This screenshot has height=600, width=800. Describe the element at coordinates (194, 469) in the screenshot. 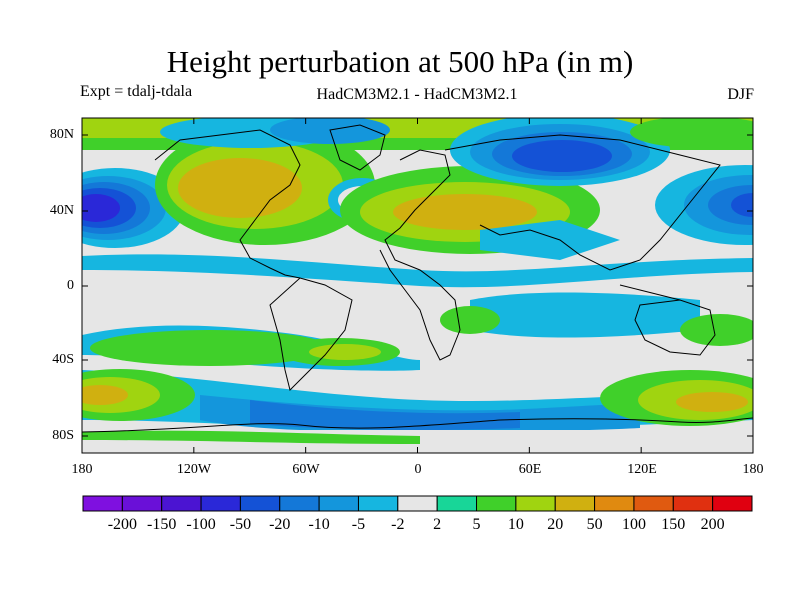

I see `lon-tick-label: 120W` at that location.